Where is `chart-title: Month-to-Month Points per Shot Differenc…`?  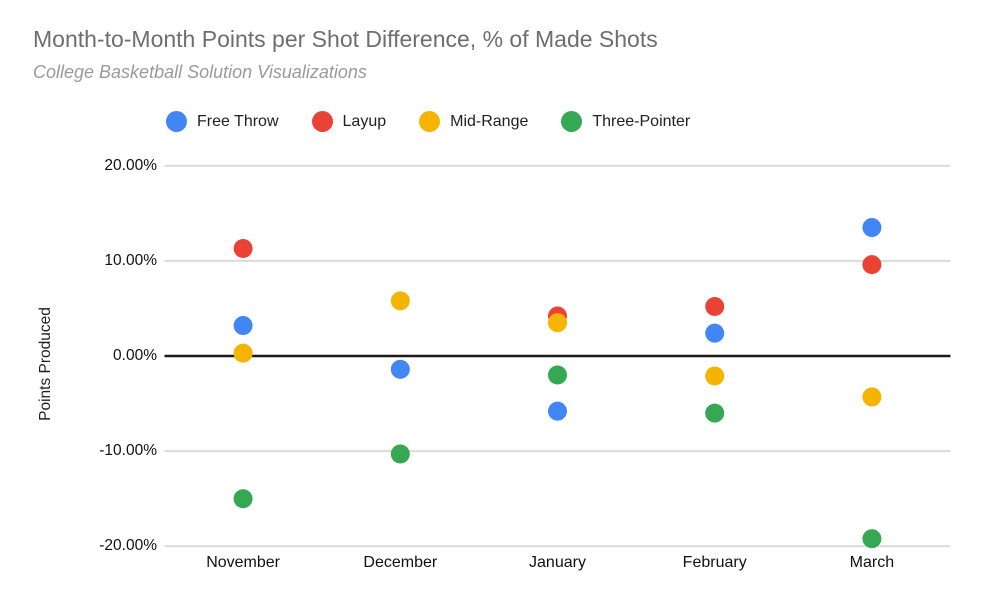 chart-title: Month-to-Month Points per Shot Differenc… is located at coordinates (345, 39).